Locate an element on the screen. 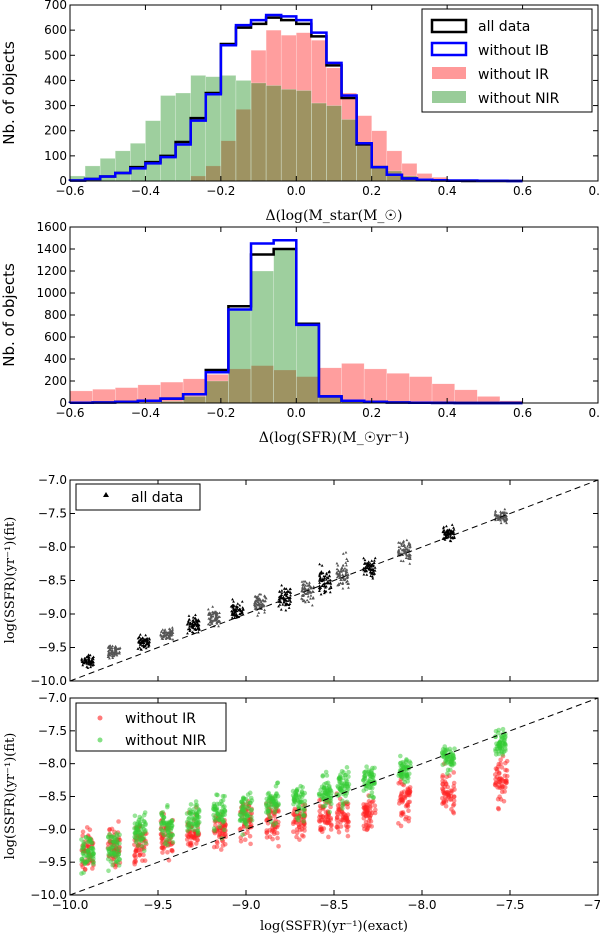  legend-marker-all-data is located at coordinates (106, 494).